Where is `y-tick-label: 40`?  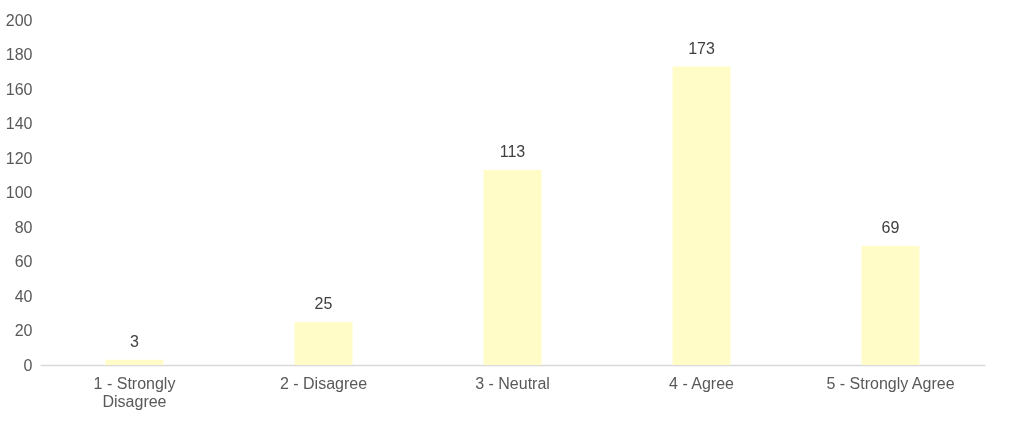
y-tick-label: 40 is located at coordinates (23, 296).